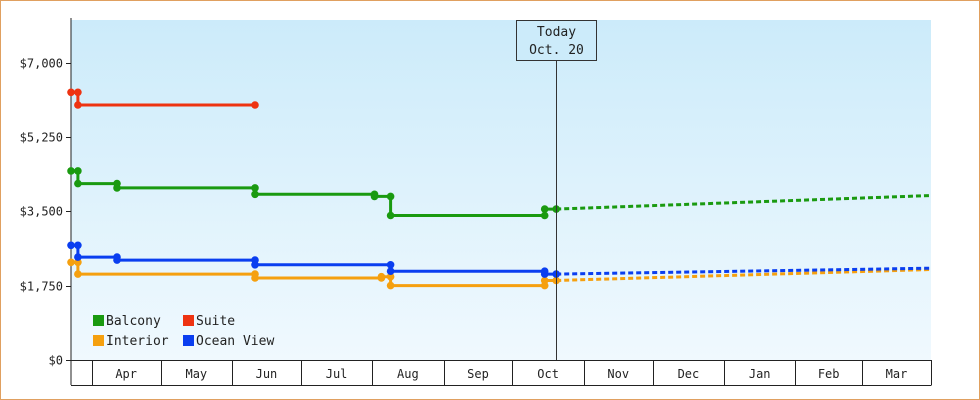 This screenshot has width=980, height=400. What do you see at coordinates (41, 64) in the screenshot?
I see `y-tick-label: $7,000` at bounding box center [41, 64].